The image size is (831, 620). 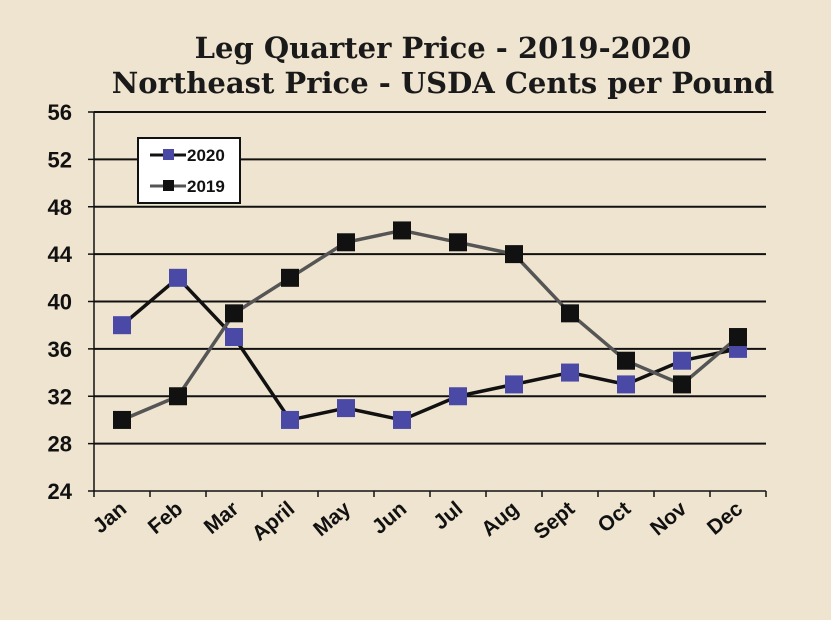 I want to click on y-tick-label: 24, so click(x=60, y=491).